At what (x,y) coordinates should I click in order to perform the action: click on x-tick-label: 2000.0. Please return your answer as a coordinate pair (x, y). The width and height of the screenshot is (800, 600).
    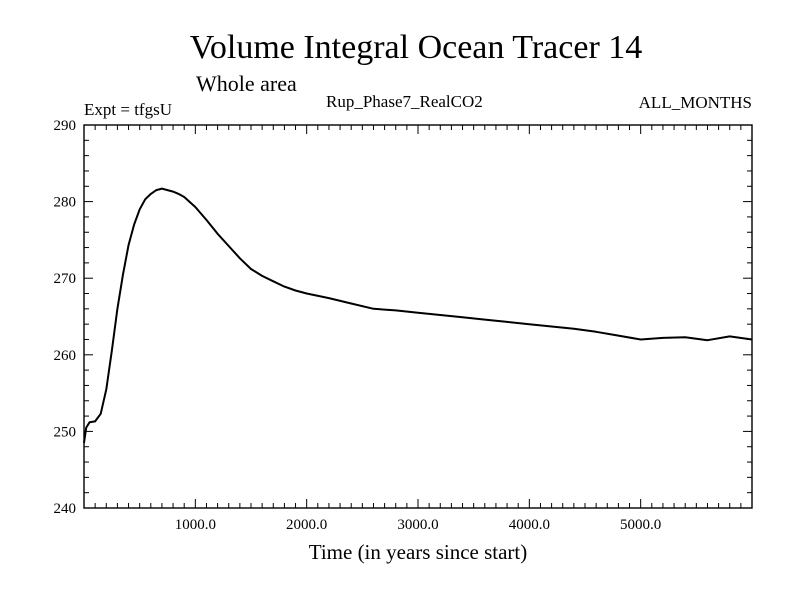
    Looking at the image, I should click on (306, 525).